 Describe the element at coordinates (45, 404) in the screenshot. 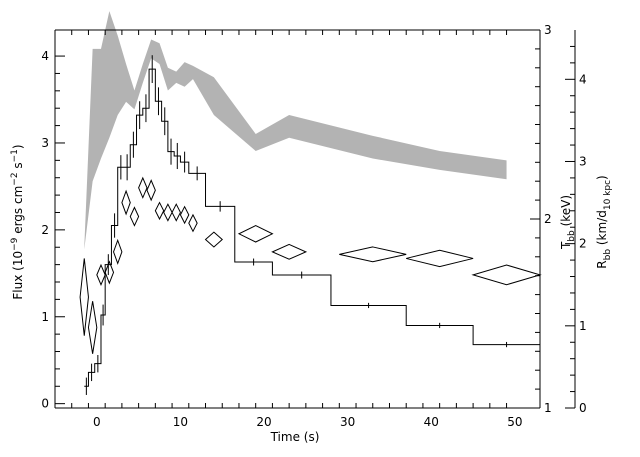

I see `left-y-tick-label: 0` at that location.